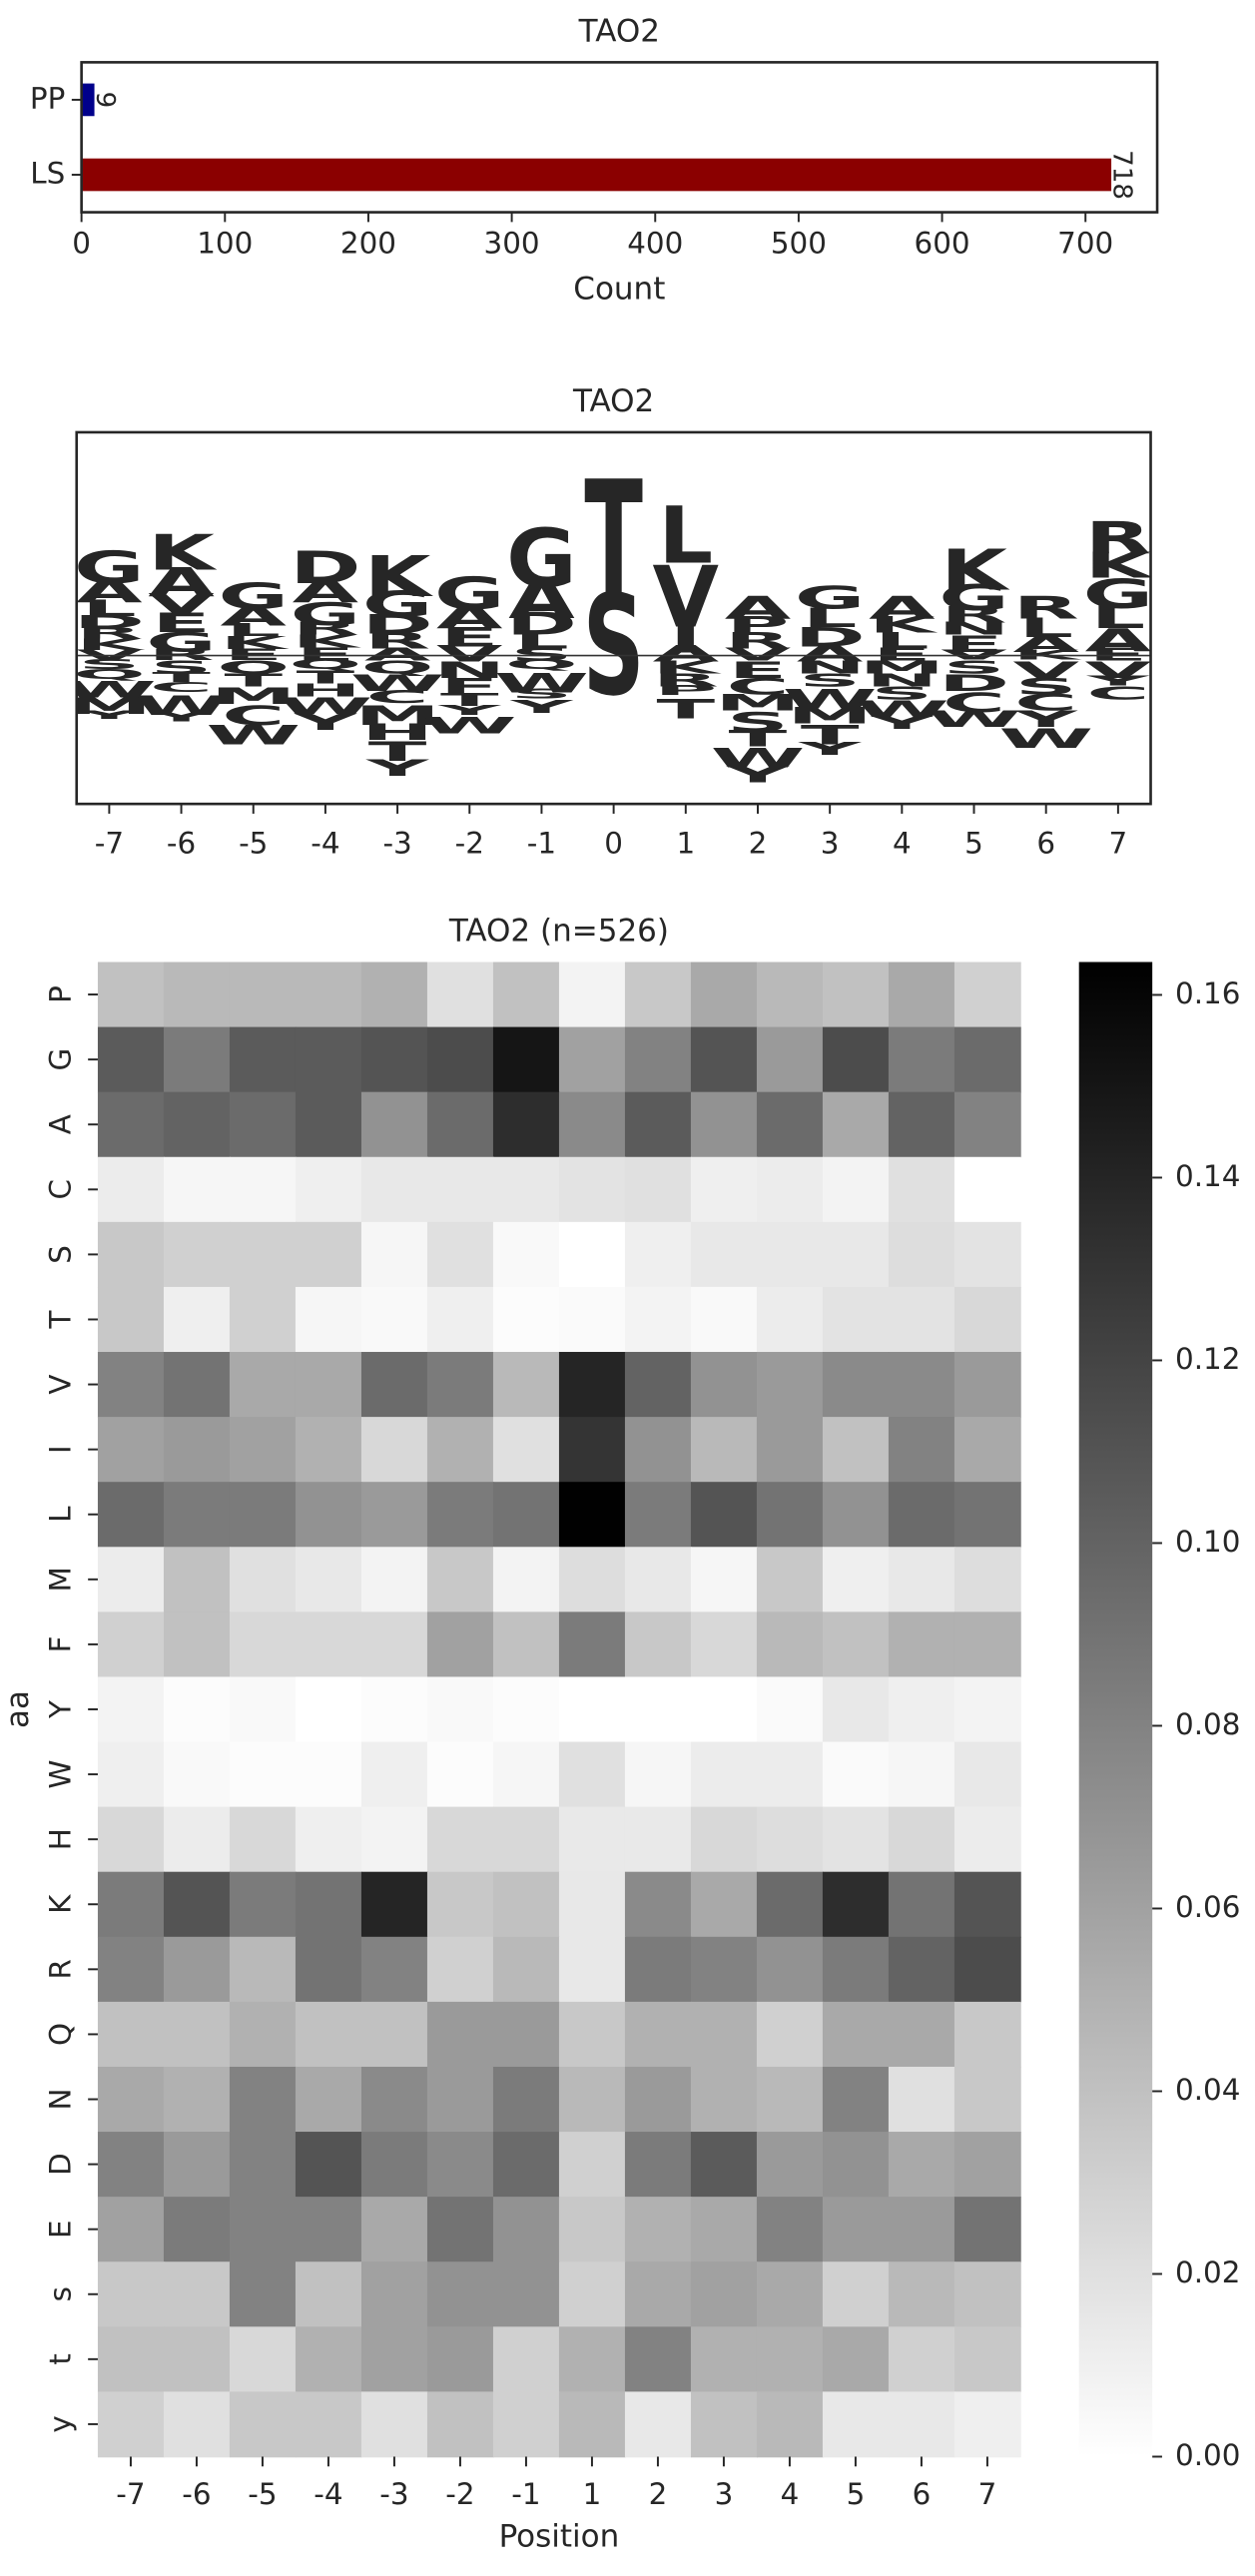  What do you see at coordinates (61, 1514) in the screenshot?
I see `y-tick-label: L` at bounding box center [61, 1514].